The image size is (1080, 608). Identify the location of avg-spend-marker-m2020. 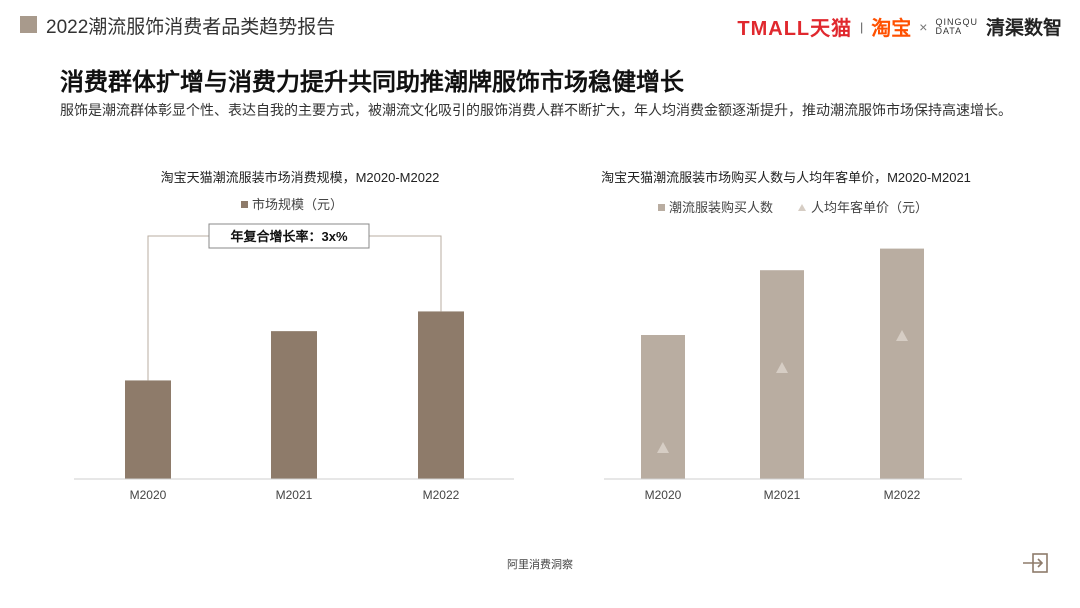
(663, 447).